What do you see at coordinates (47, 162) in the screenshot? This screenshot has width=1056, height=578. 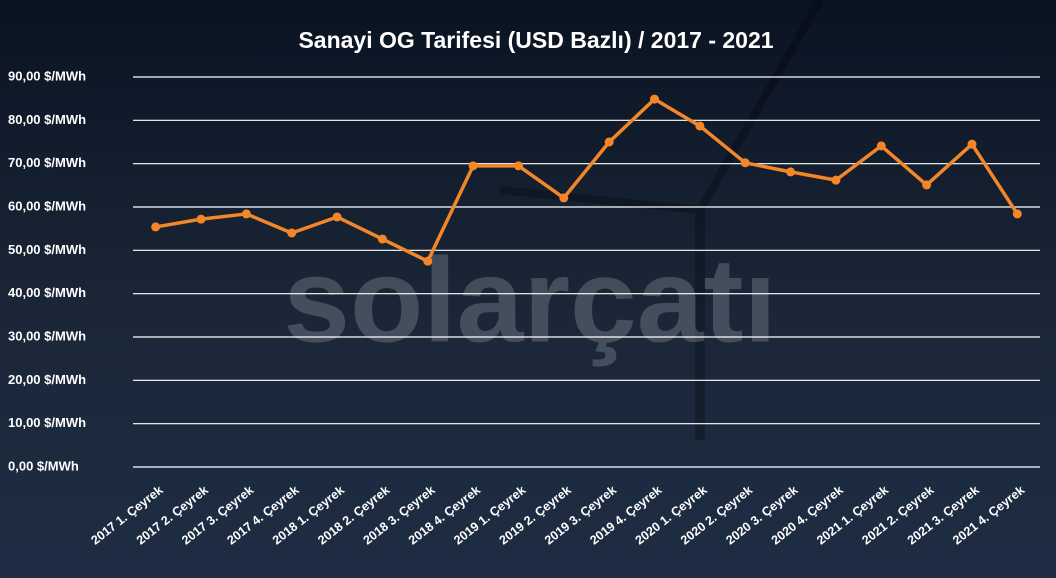 I see `y-tick-label: 70,00 $/MWh` at bounding box center [47, 162].